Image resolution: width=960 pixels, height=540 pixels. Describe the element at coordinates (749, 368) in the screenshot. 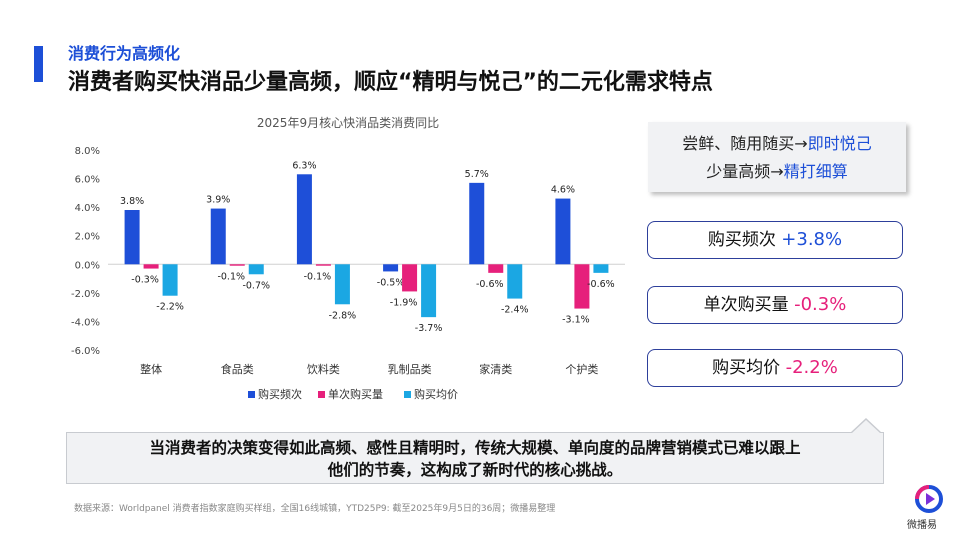

I see `metric-label: 购买均价` at that location.